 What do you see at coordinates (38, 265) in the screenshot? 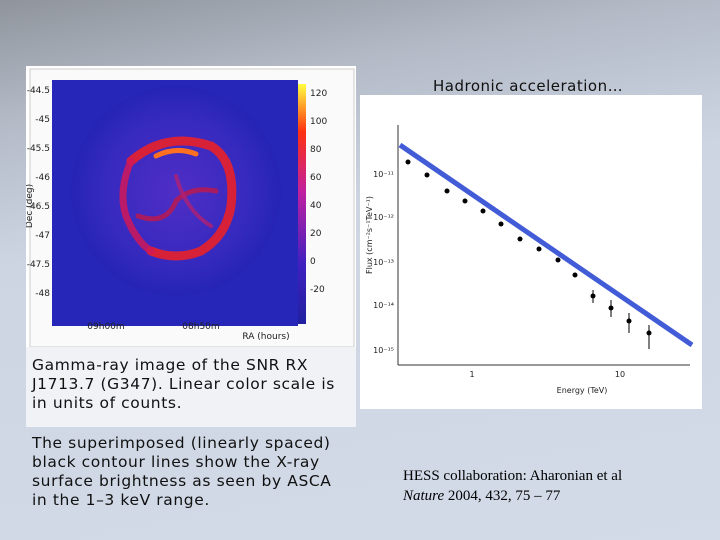
I see `y-tick-label: -47.5` at bounding box center [38, 265].